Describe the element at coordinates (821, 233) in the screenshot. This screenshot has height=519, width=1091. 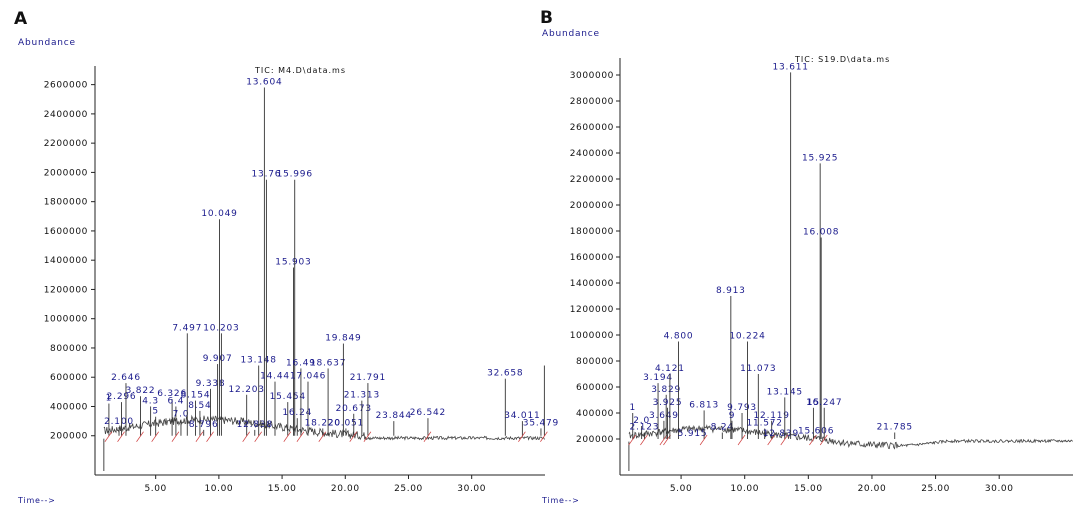
I see `peak-label: 16.008` at that location.